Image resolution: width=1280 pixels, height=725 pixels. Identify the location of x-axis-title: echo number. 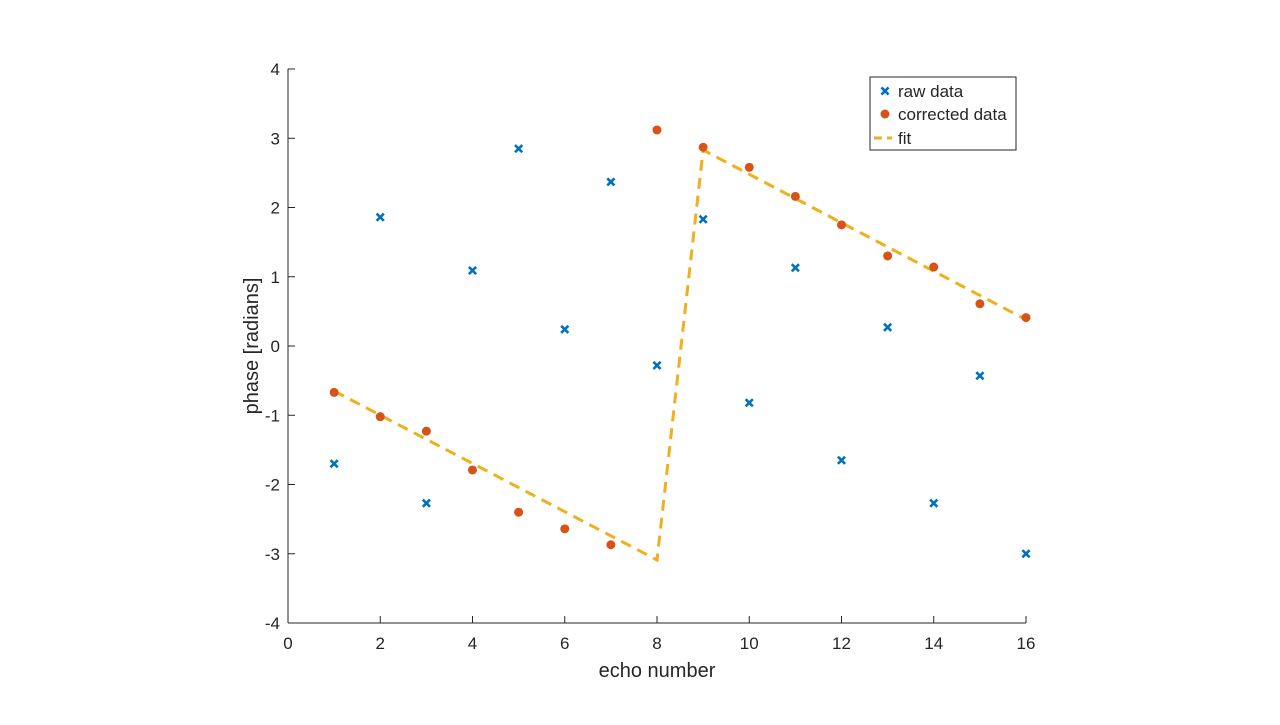
(657, 671).